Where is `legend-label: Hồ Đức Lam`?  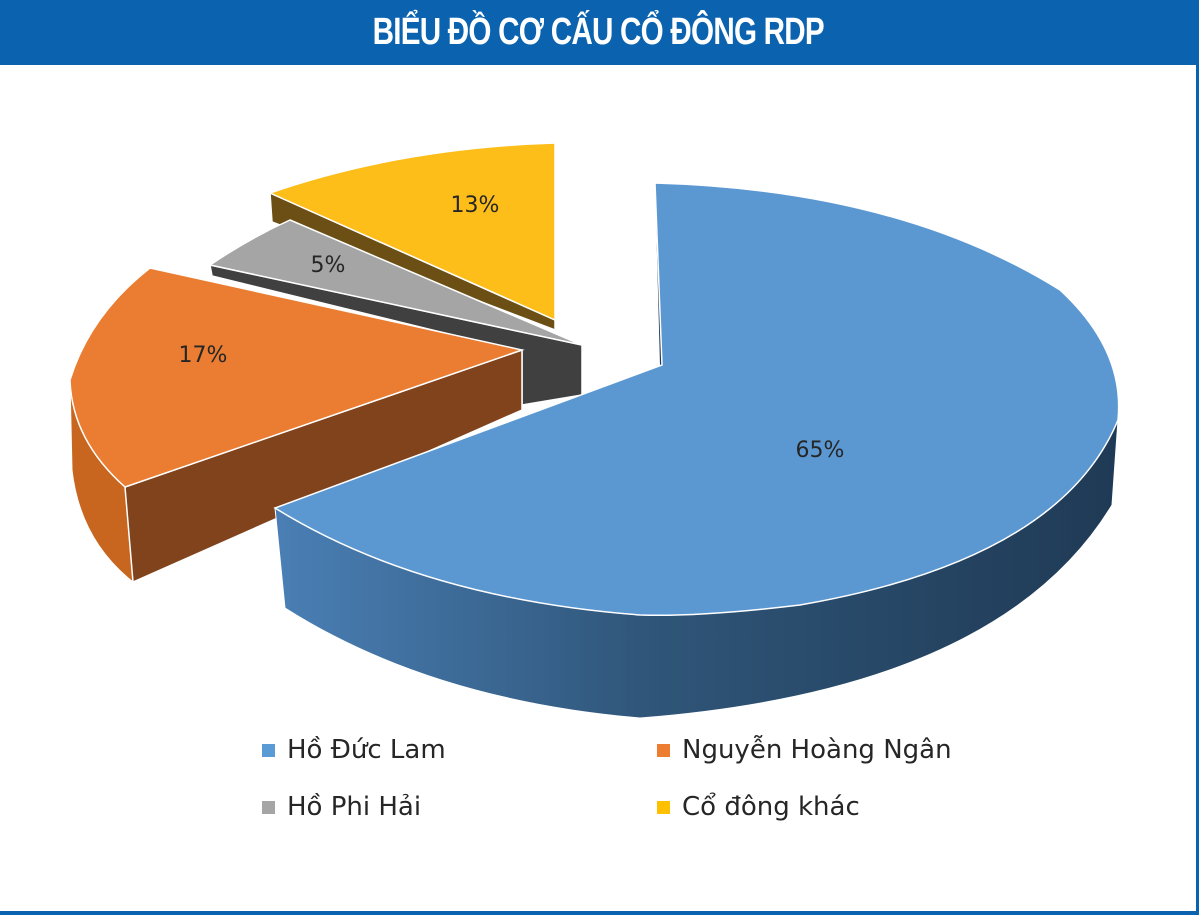 legend-label: Hồ Đức Lam is located at coordinates (366, 750).